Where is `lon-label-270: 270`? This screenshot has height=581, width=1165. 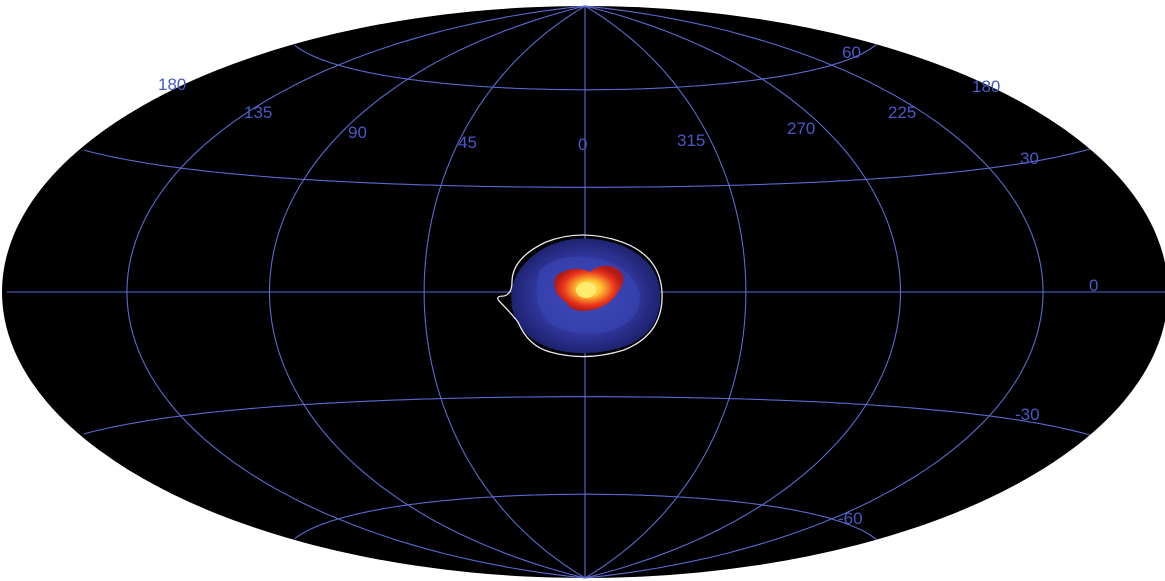 lon-label-270: 270 is located at coordinates (801, 128).